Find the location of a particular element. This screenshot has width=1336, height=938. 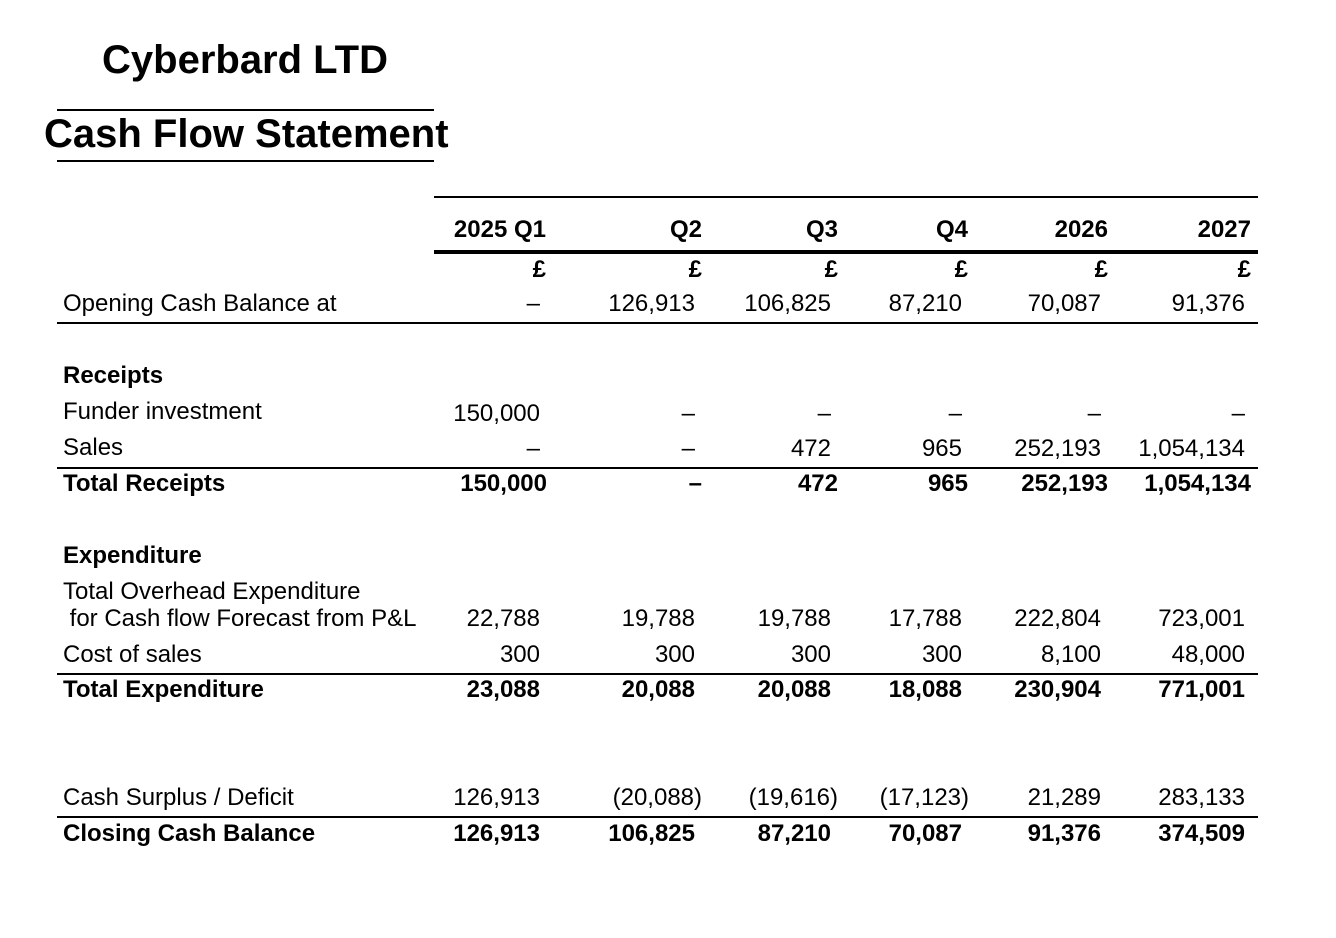

total-receipts-value: 252,193 is located at coordinates (1064, 483).